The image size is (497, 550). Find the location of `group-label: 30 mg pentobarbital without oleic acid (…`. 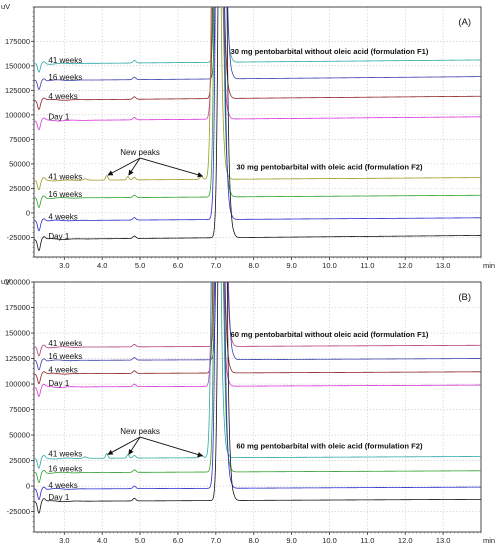

group-label: 30 mg pentobarbital without oleic acid (… is located at coordinates (330, 51).